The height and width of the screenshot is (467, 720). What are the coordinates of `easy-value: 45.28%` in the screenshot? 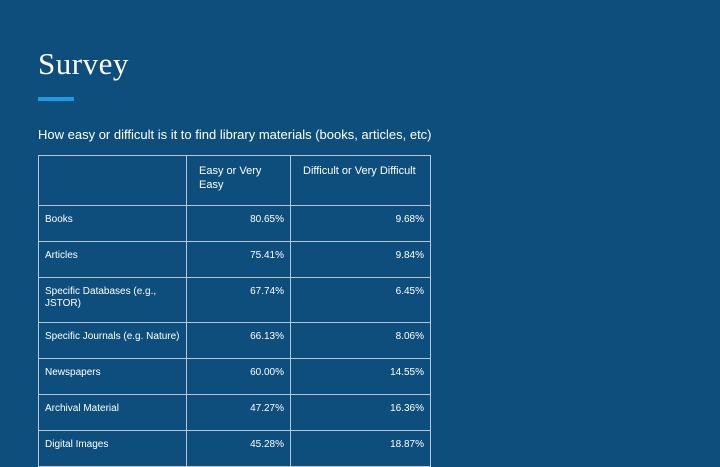 It's located at (238, 448).